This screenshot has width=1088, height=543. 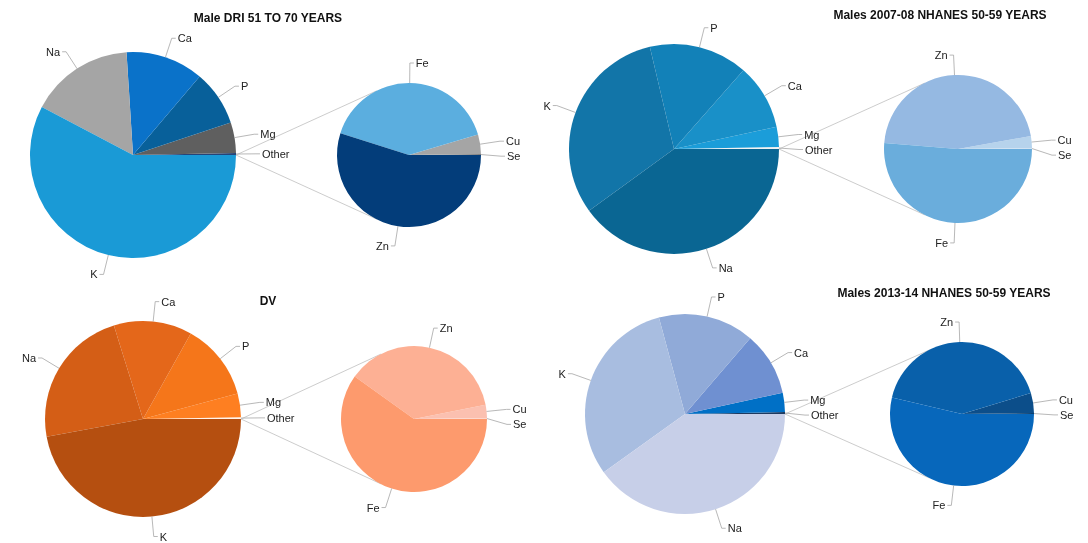 I want to click on chart-title: DV, so click(x=268, y=301).